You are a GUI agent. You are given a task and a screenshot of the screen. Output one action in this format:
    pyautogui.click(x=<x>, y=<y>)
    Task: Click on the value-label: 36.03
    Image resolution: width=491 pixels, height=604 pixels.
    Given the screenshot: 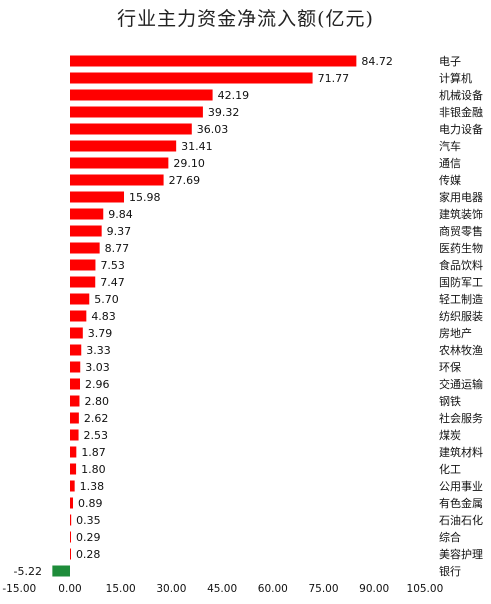 What is the action you would take?
    pyautogui.click(x=213, y=129)
    